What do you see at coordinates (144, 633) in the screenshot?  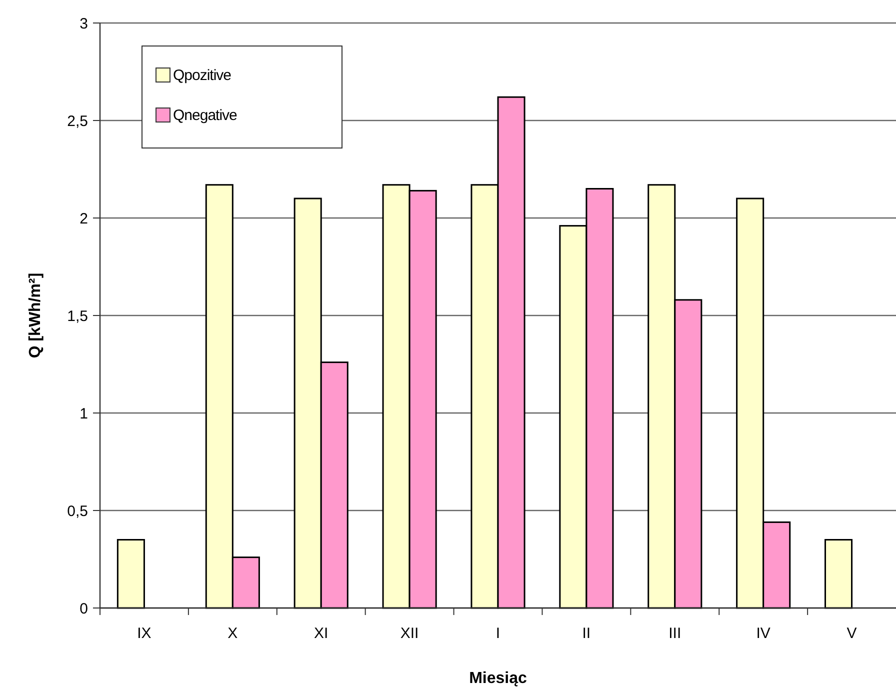 I see `x-tick-label: IX` at bounding box center [144, 633].